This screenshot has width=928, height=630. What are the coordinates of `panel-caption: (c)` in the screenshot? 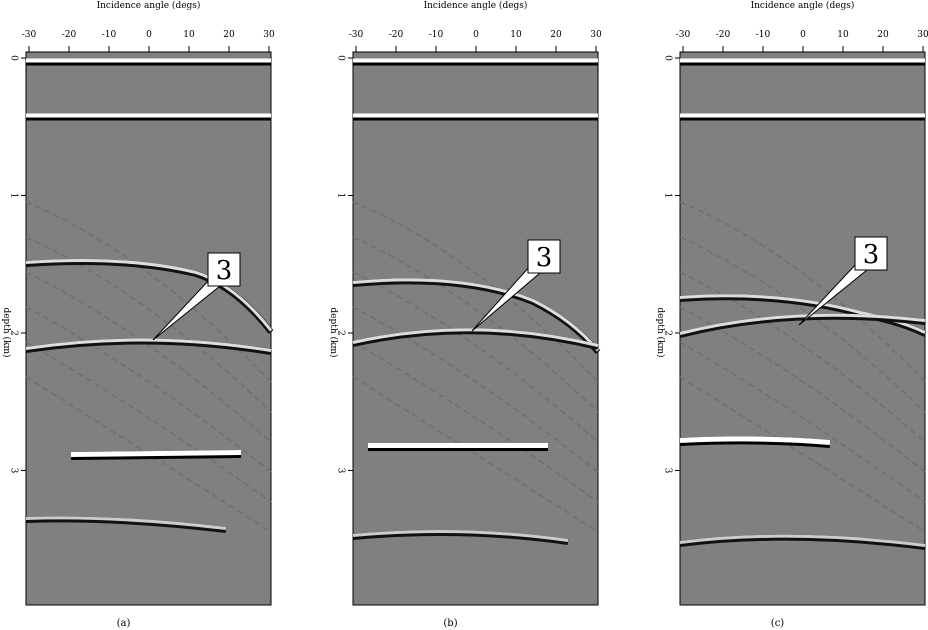 It's located at (778, 623).